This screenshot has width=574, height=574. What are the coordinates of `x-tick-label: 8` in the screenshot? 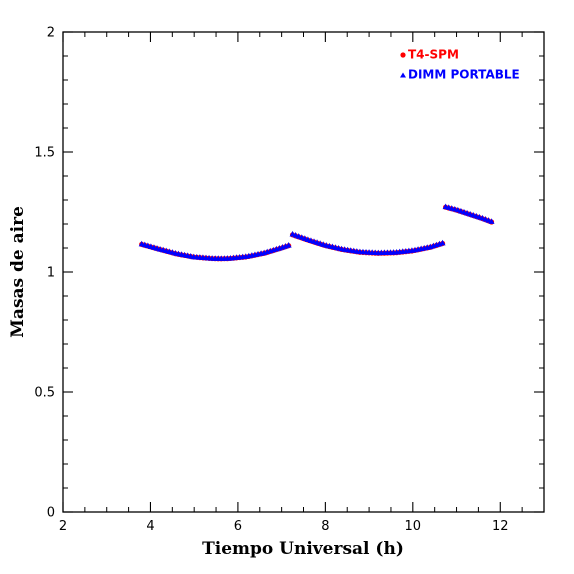 It's located at (325, 526).